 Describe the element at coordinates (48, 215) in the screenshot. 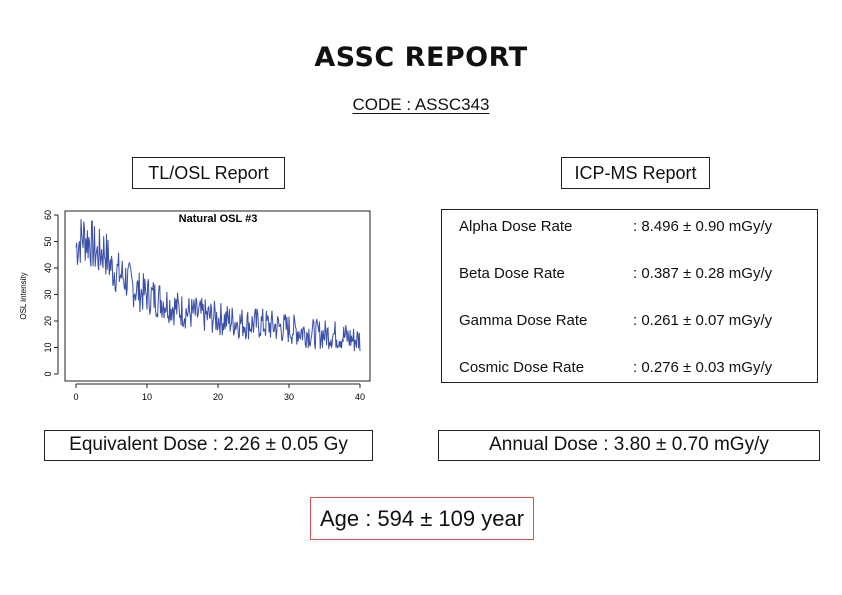

I see `y-tick-label: 60` at that location.